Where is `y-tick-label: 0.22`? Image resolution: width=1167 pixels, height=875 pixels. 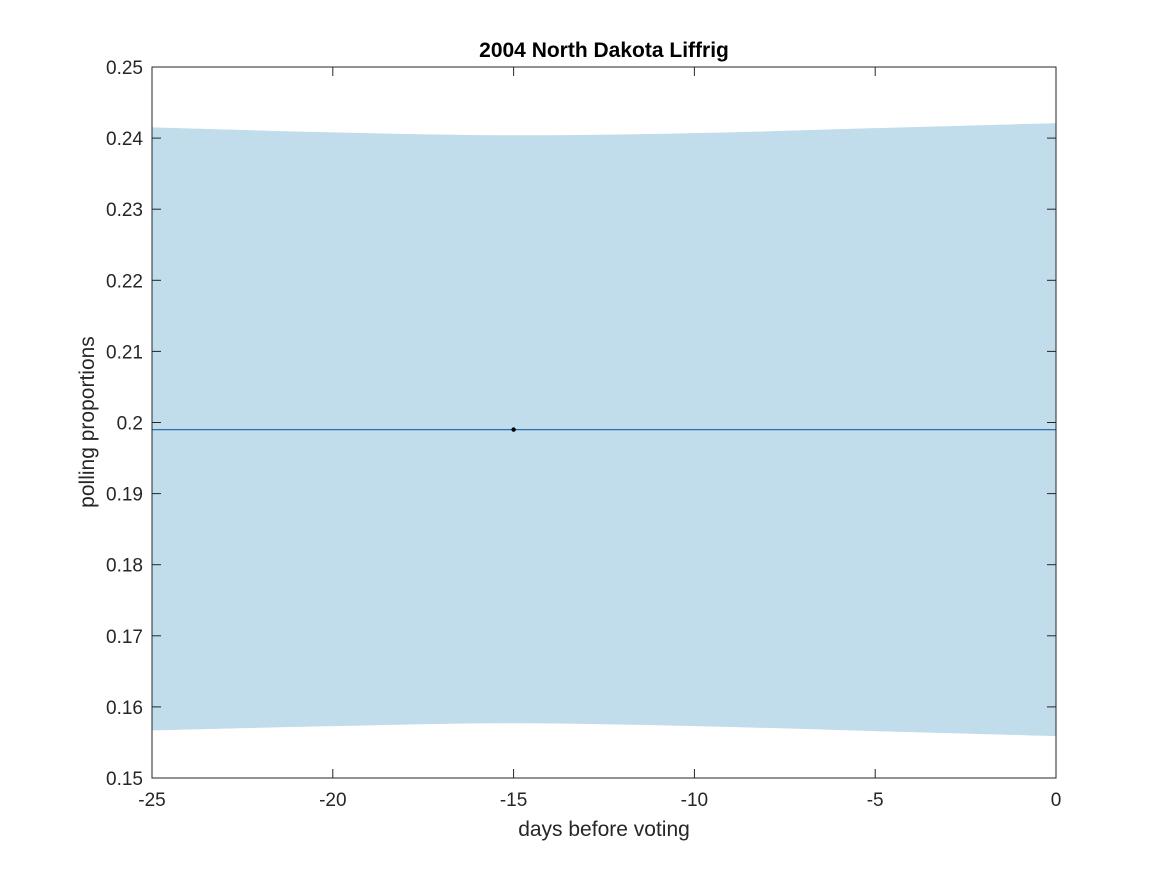
y-tick-label: 0.22 is located at coordinates (124, 281).